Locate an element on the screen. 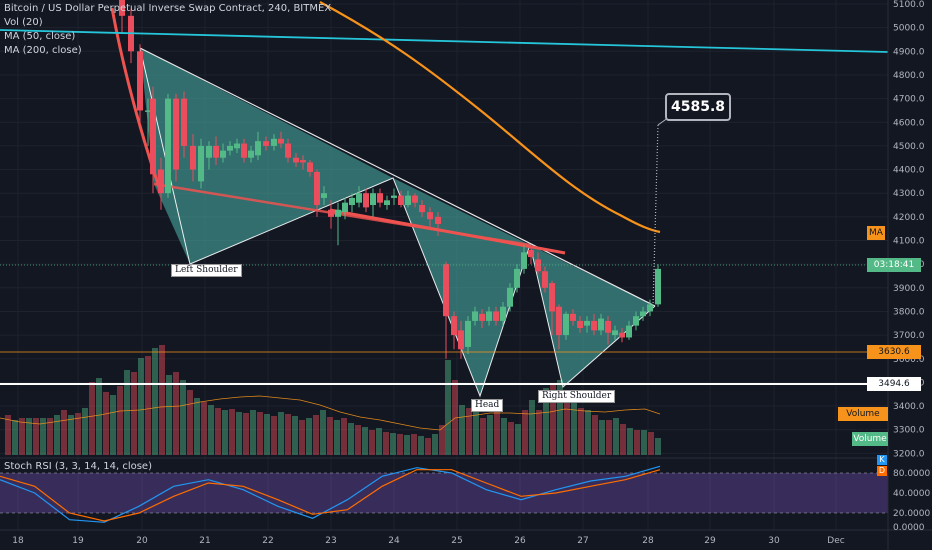 The image size is (932, 550). indicator-ma50: MA (50, close) is located at coordinates (40, 36).